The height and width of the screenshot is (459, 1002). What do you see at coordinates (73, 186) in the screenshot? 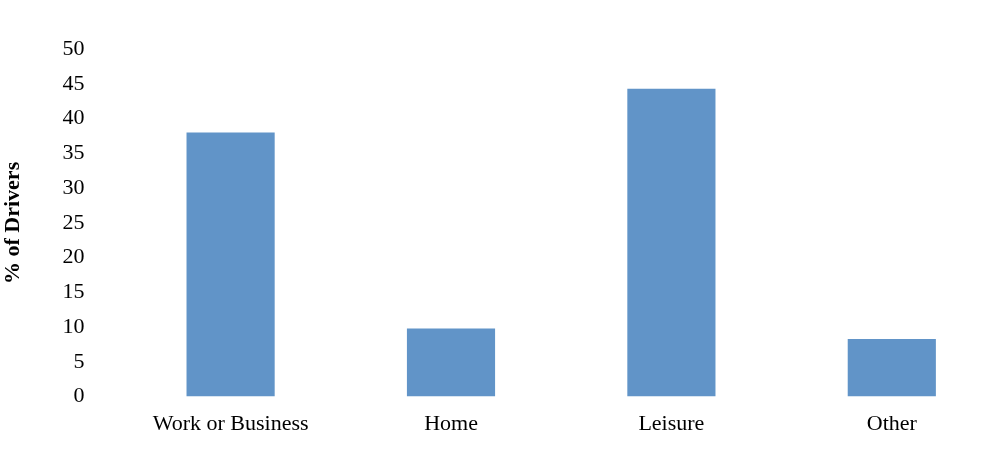
I see `y-tick-label: 30` at bounding box center [73, 186].